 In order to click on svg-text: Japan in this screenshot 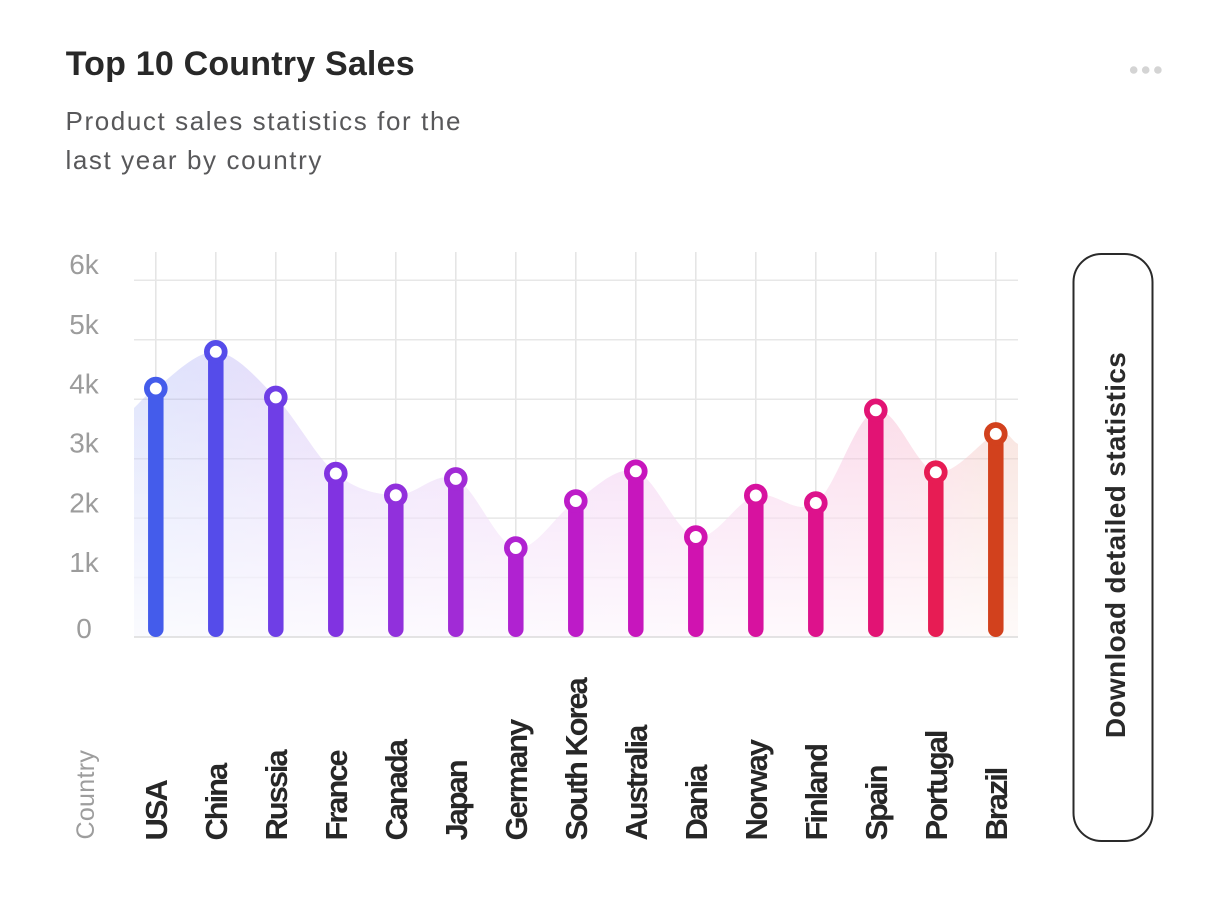, I will do `click(456, 800)`.